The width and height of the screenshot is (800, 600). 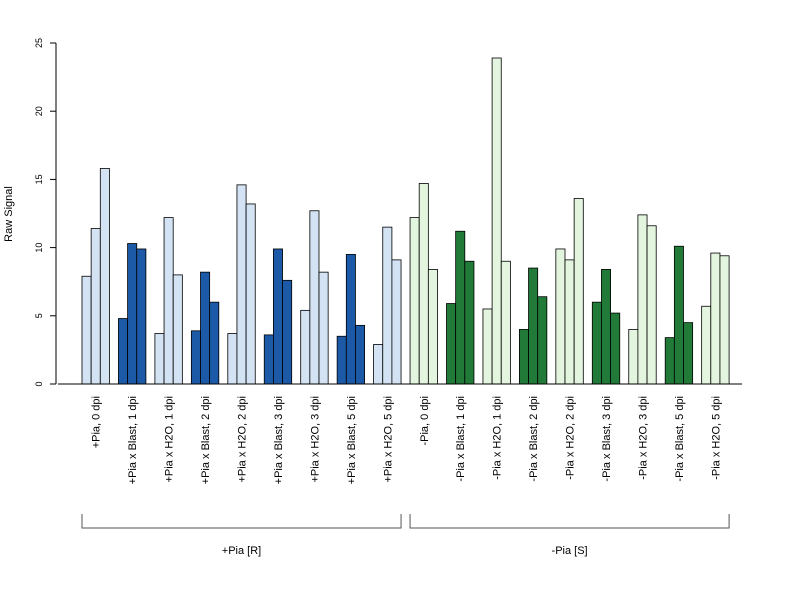 I want to click on category-label: -Pia x H2O, 1 dpi, so click(x=498, y=438).